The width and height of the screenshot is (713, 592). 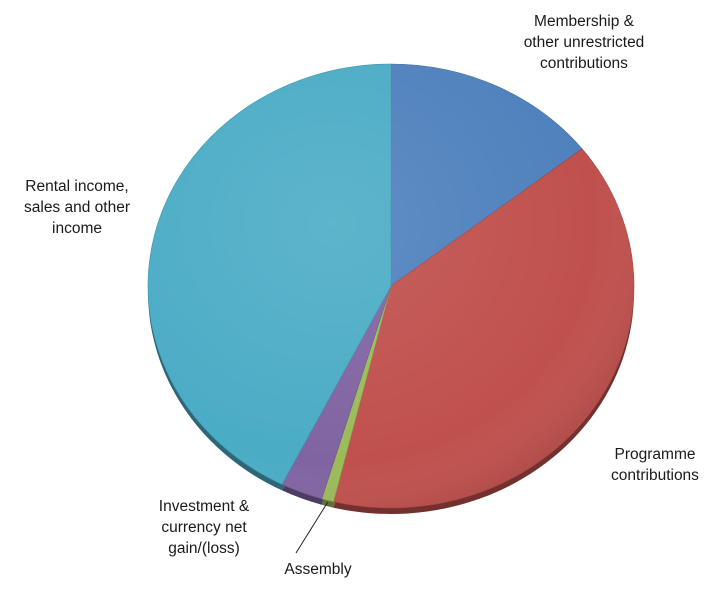 I want to click on label-assembly: Assembly, so click(x=317, y=569).